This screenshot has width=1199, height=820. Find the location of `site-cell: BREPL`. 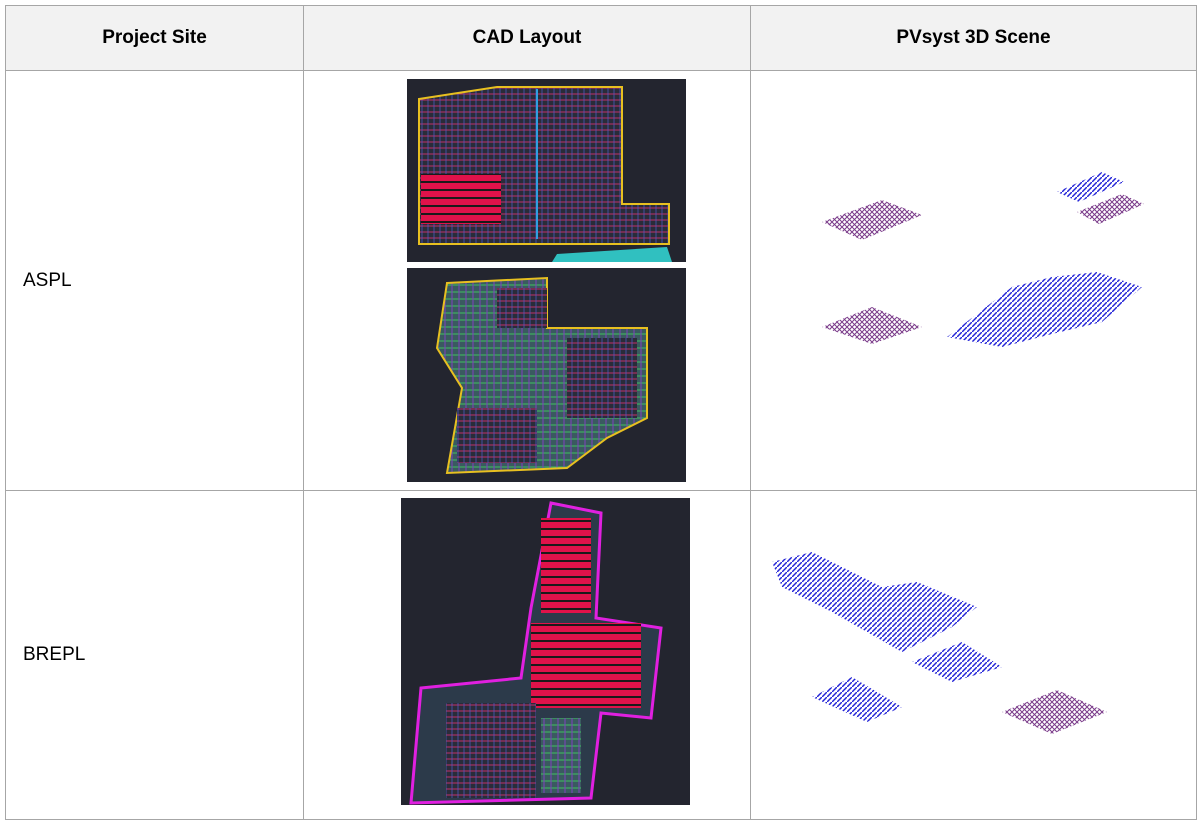

site-cell: BREPL is located at coordinates (154, 655).